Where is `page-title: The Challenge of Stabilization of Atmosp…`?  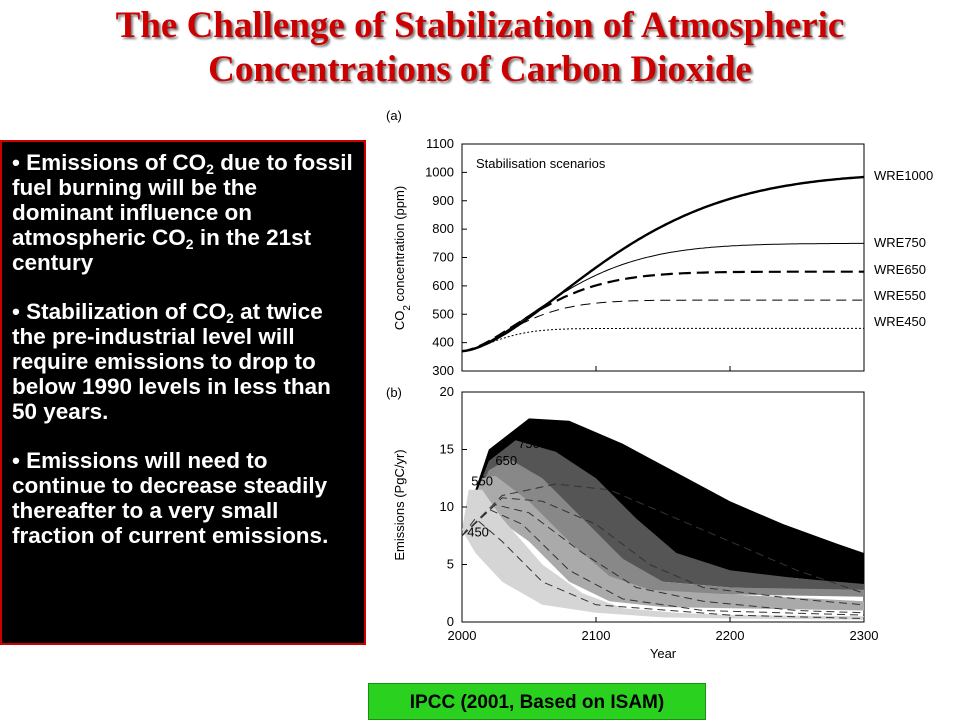 page-title: The Challenge of Stabilization of Atmosp… is located at coordinates (480, 48).